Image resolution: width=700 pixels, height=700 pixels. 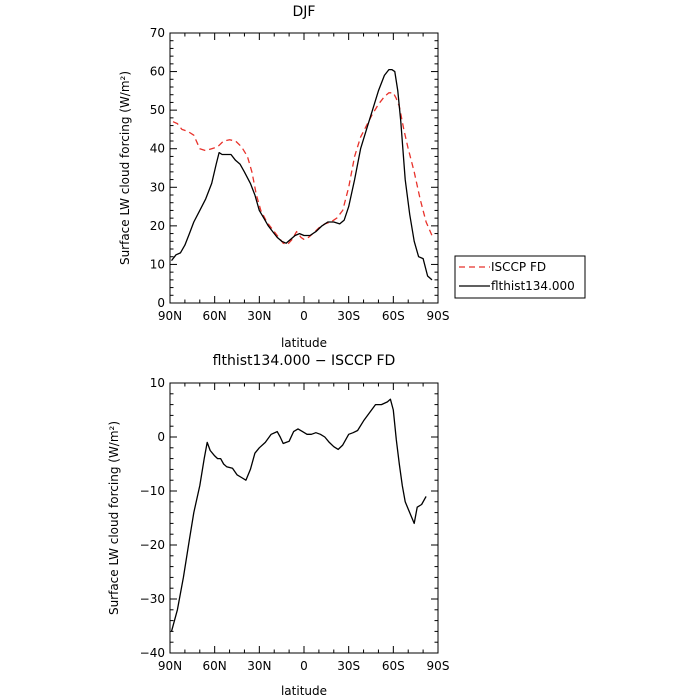 I want to click on y-tick-label: −40, so click(x=152, y=653).